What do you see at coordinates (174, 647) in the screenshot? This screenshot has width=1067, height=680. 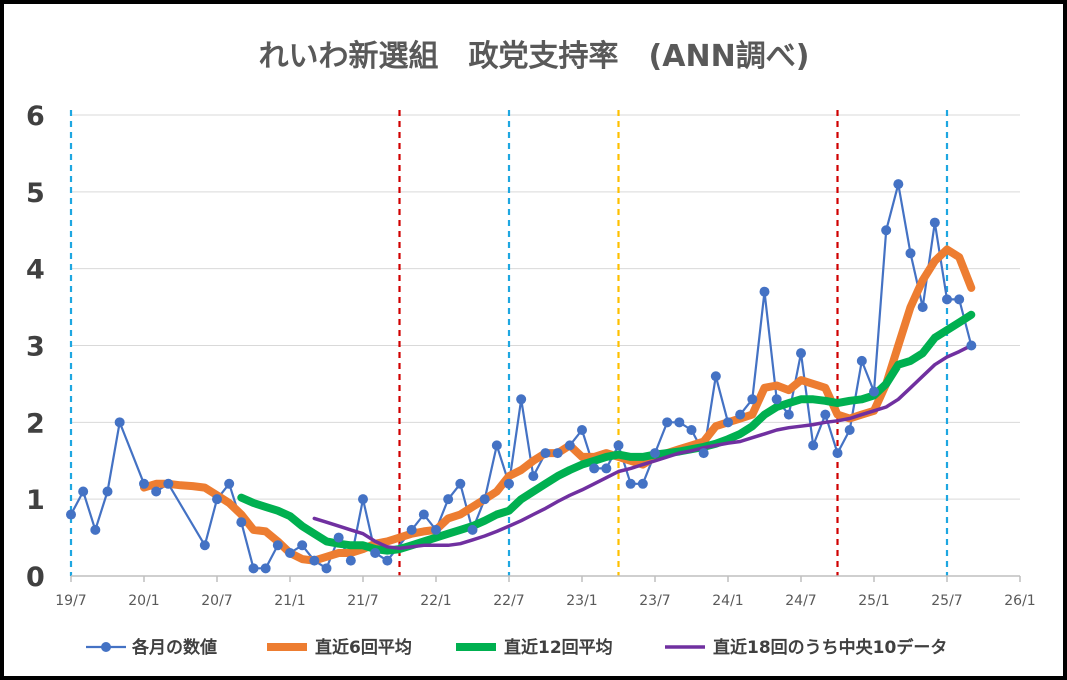 I see `legend-label: 各月の数値` at bounding box center [174, 647].